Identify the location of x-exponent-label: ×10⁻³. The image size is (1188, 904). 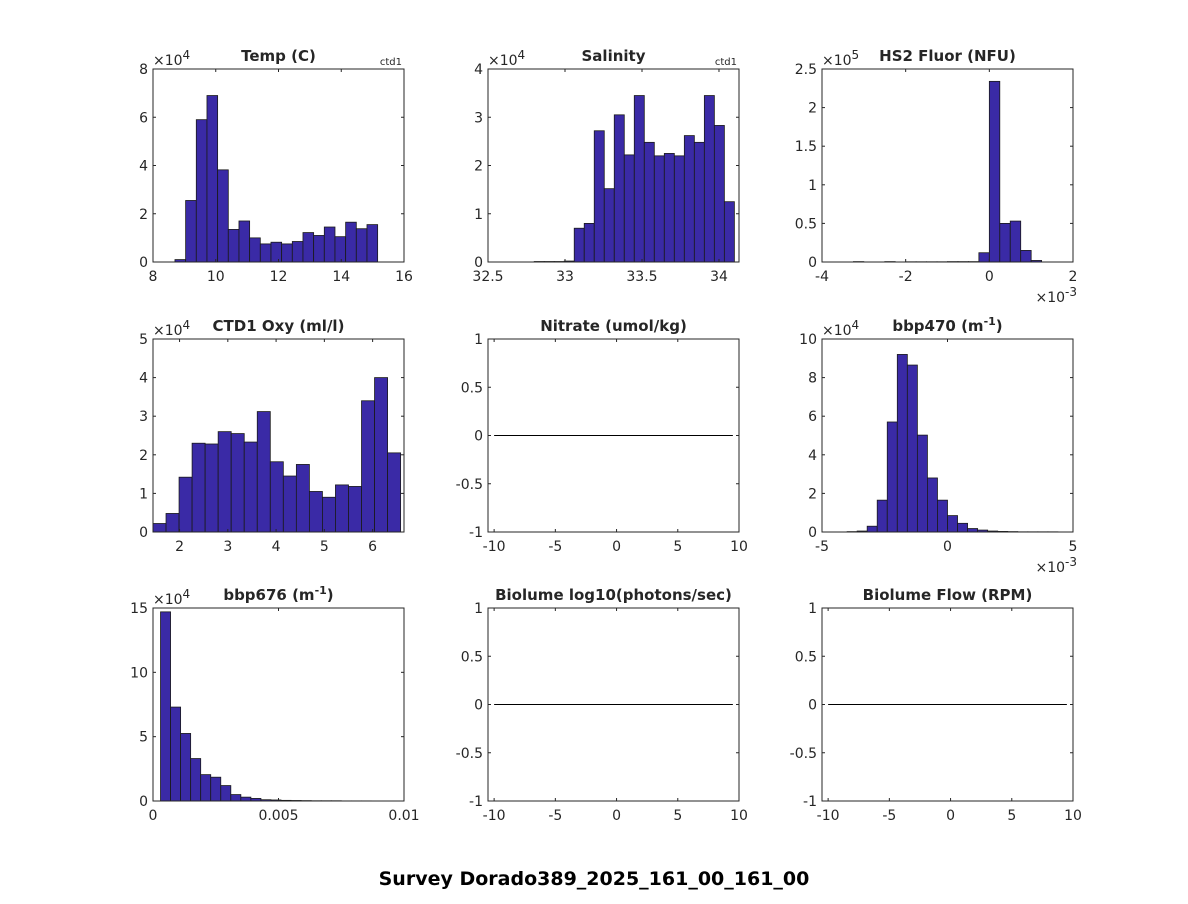
(1056, 295).